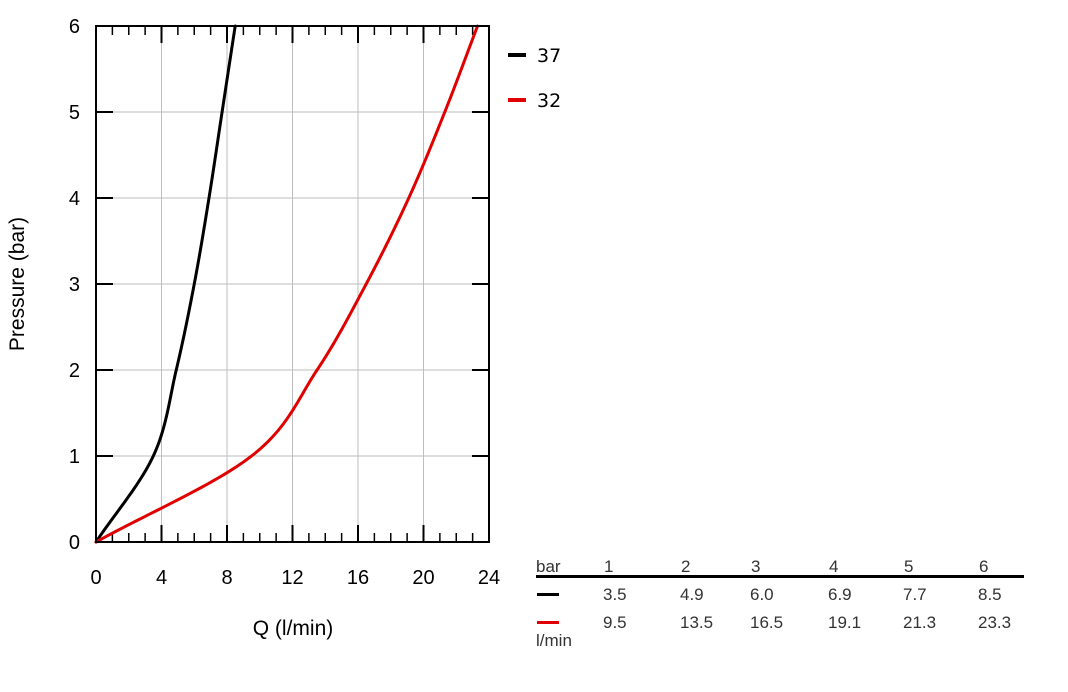  What do you see at coordinates (74, 27) in the screenshot?
I see `y-tick-label: 6` at bounding box center [74, 27].